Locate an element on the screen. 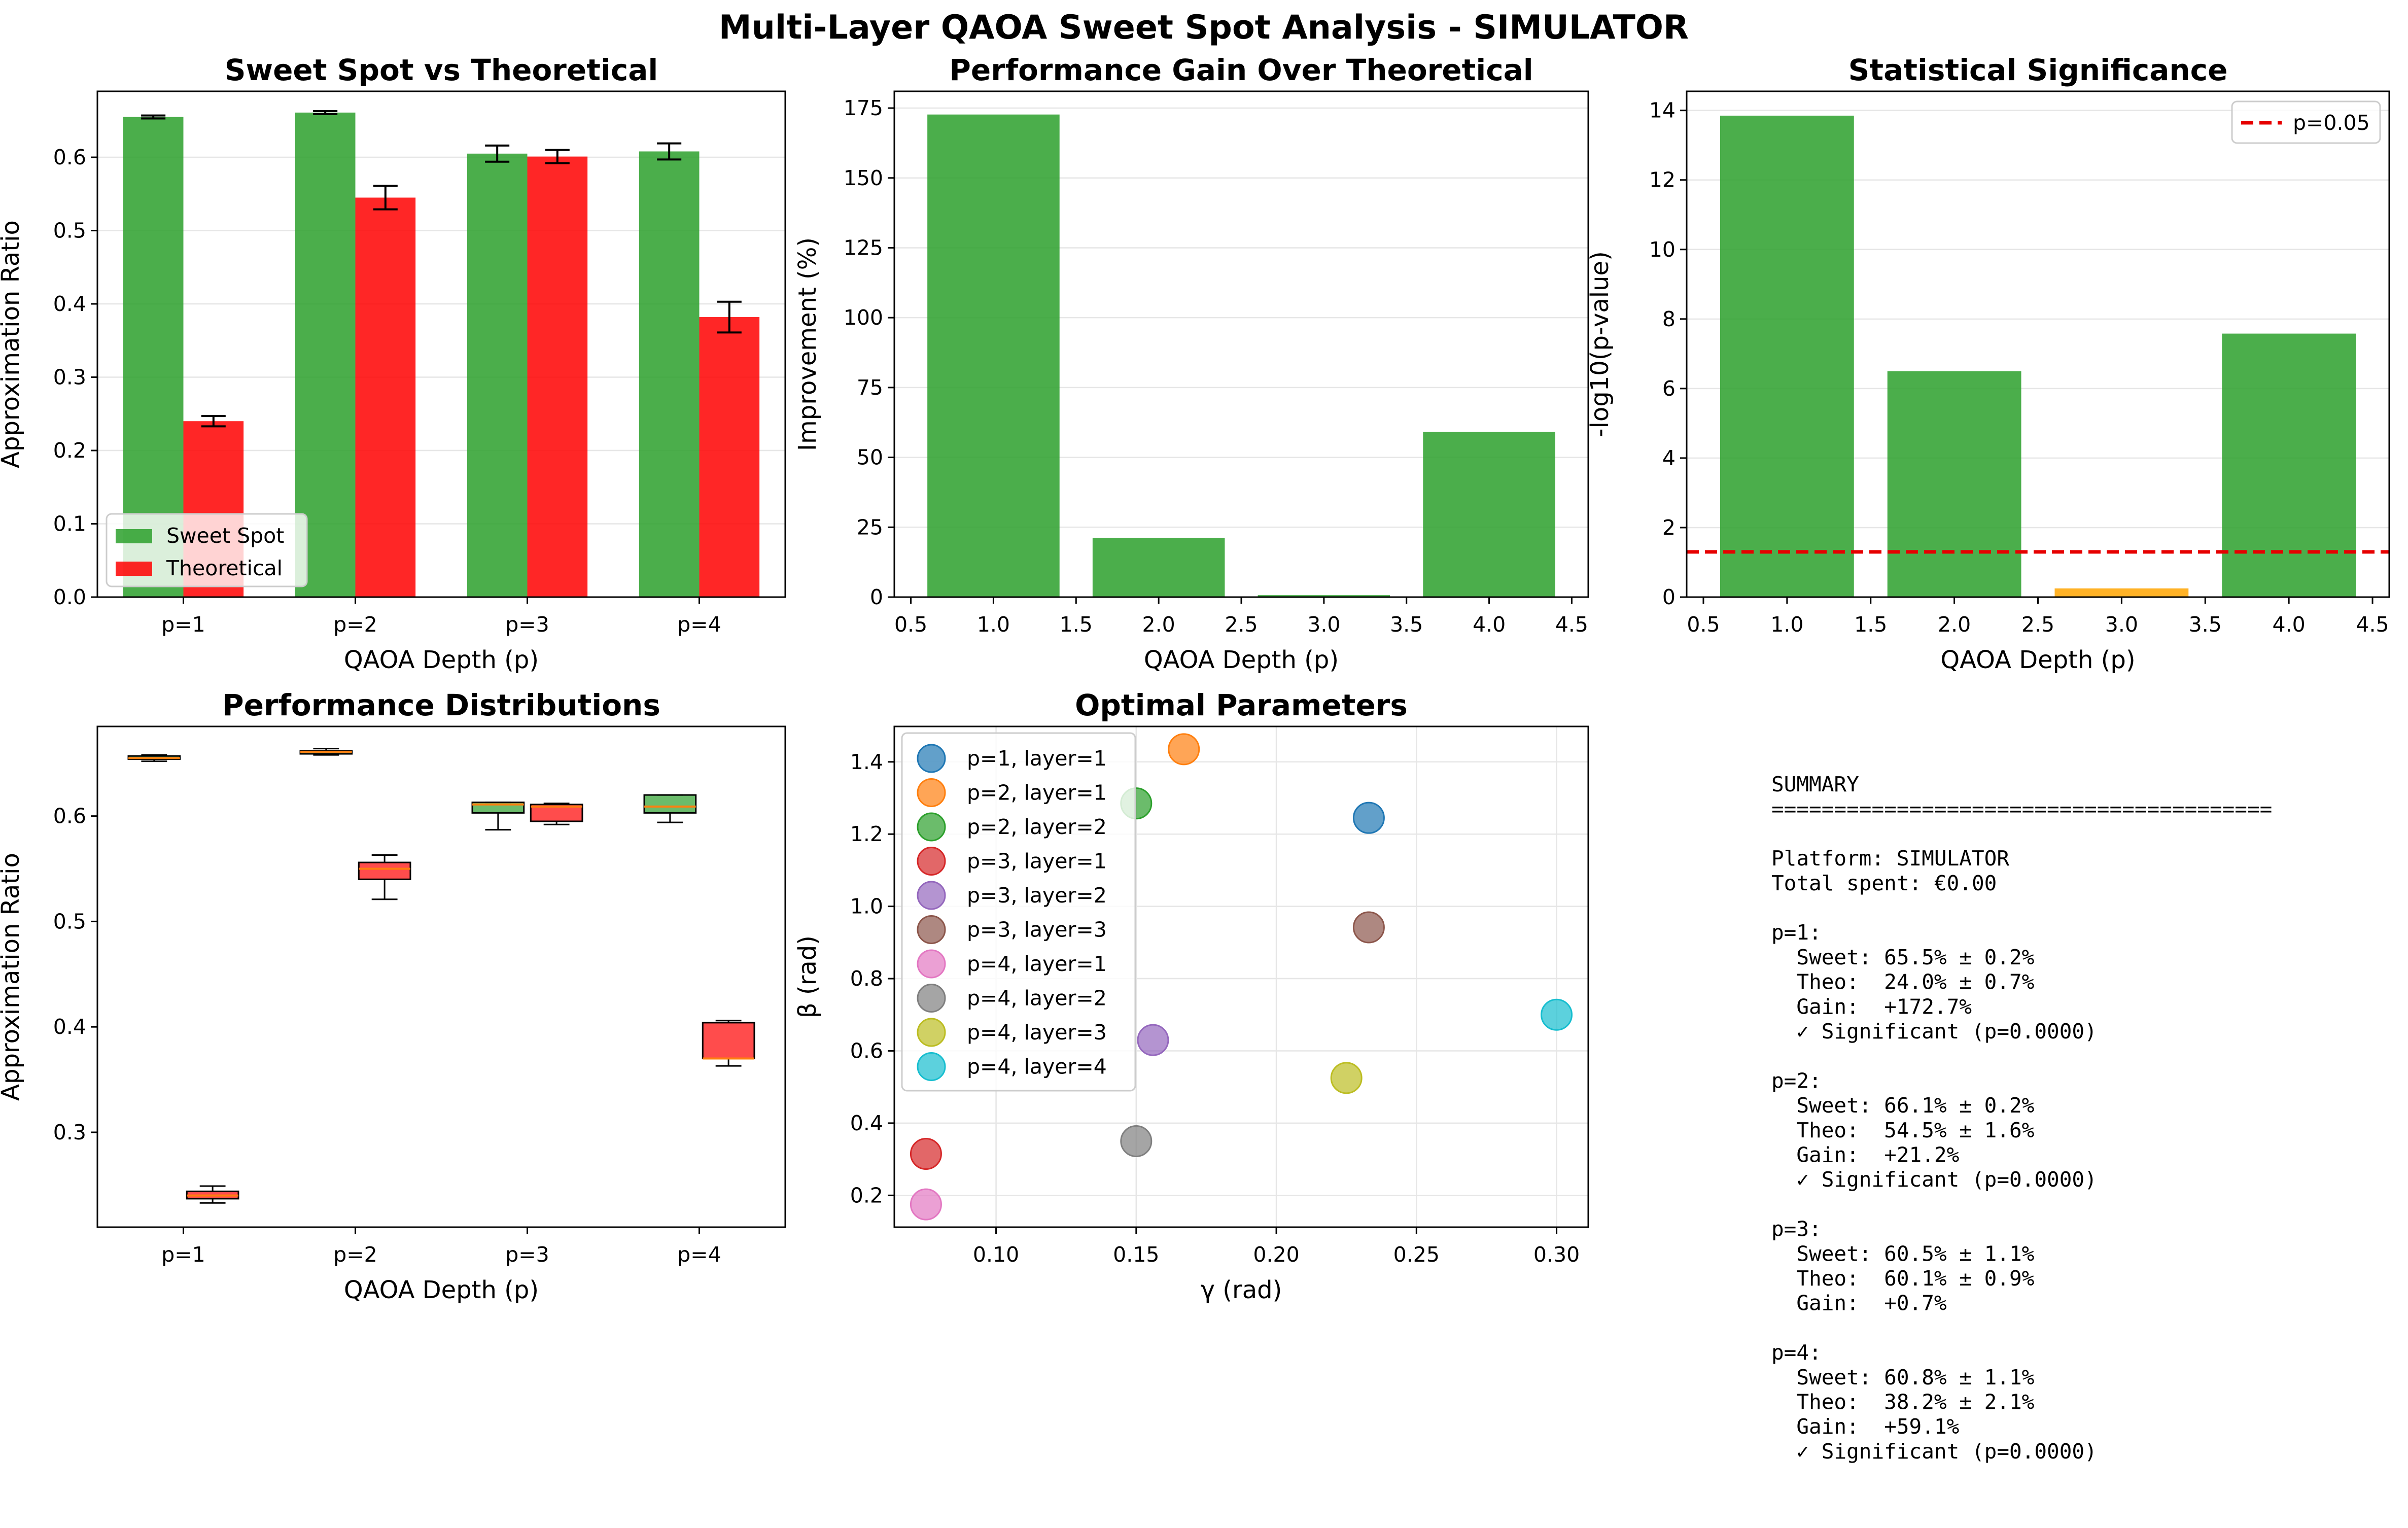 Image resolution: width=2408 pixels, height=1528 pixels. y-tick-label: 0.1 is located at coordinates (69, 524).